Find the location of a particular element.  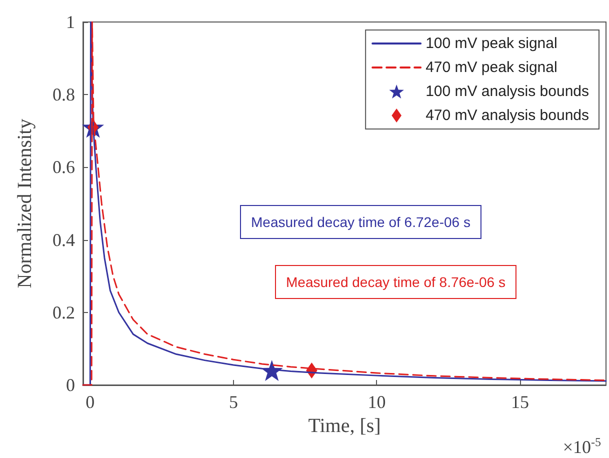

legend-label: 100 mV peak signal is located at coordinates (492, 43).